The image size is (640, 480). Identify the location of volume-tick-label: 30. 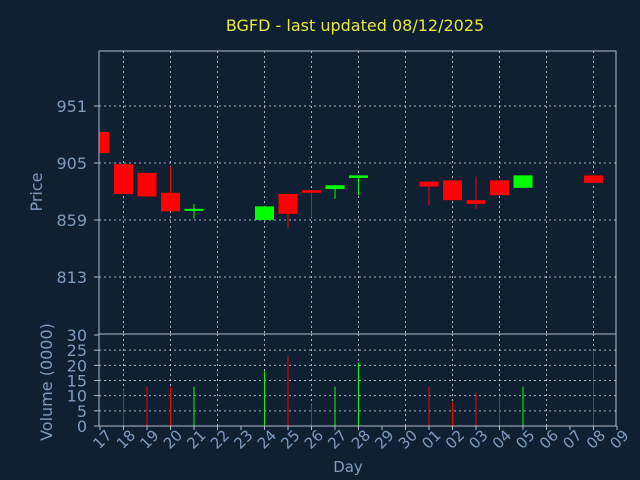
(77, 335).